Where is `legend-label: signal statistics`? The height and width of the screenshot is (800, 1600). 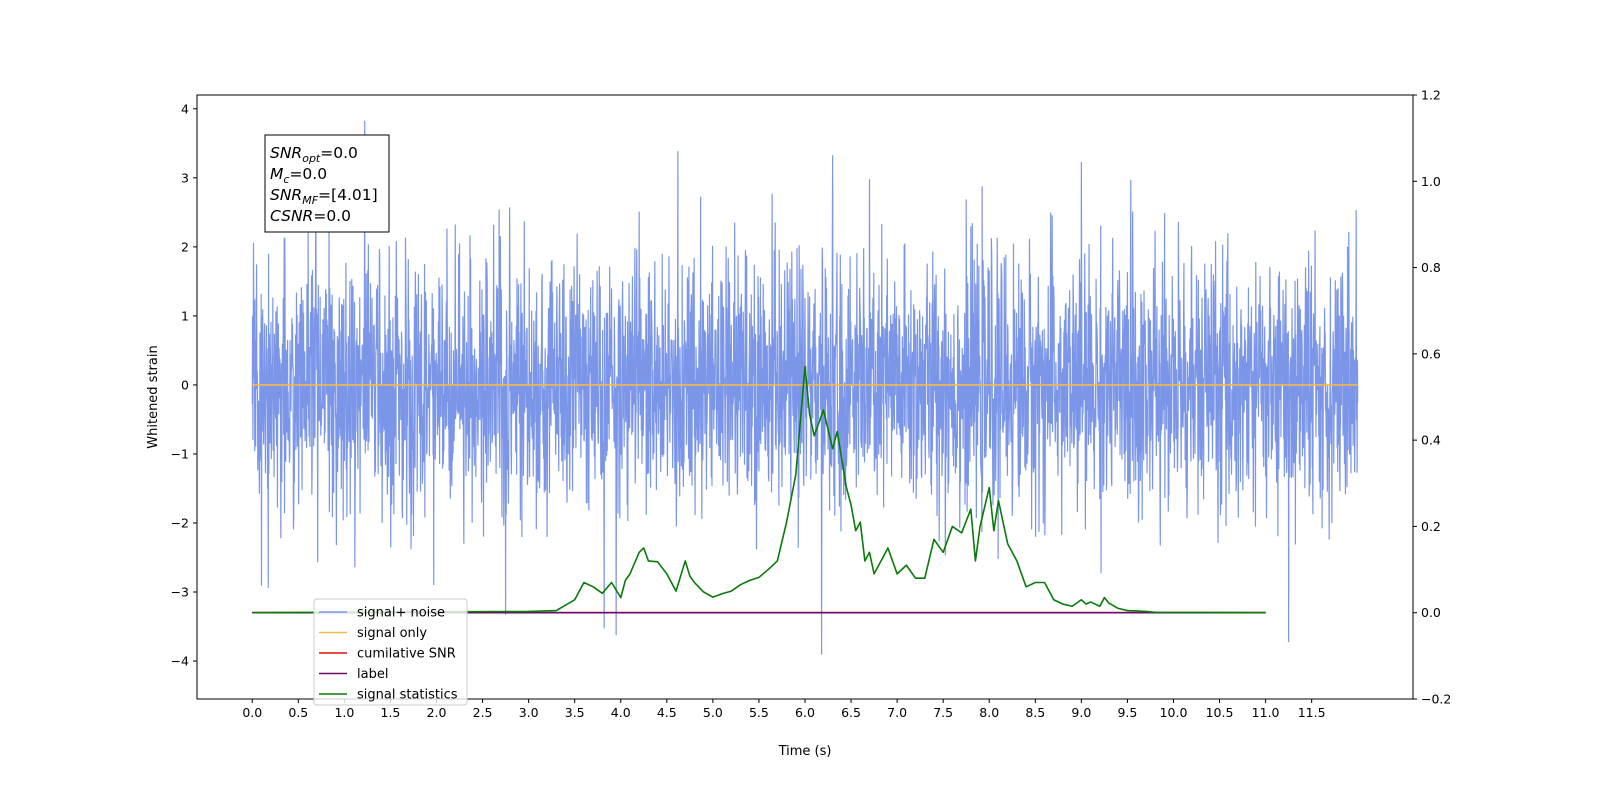
legend-label: signal statistics is located at coordinates (407, 695).